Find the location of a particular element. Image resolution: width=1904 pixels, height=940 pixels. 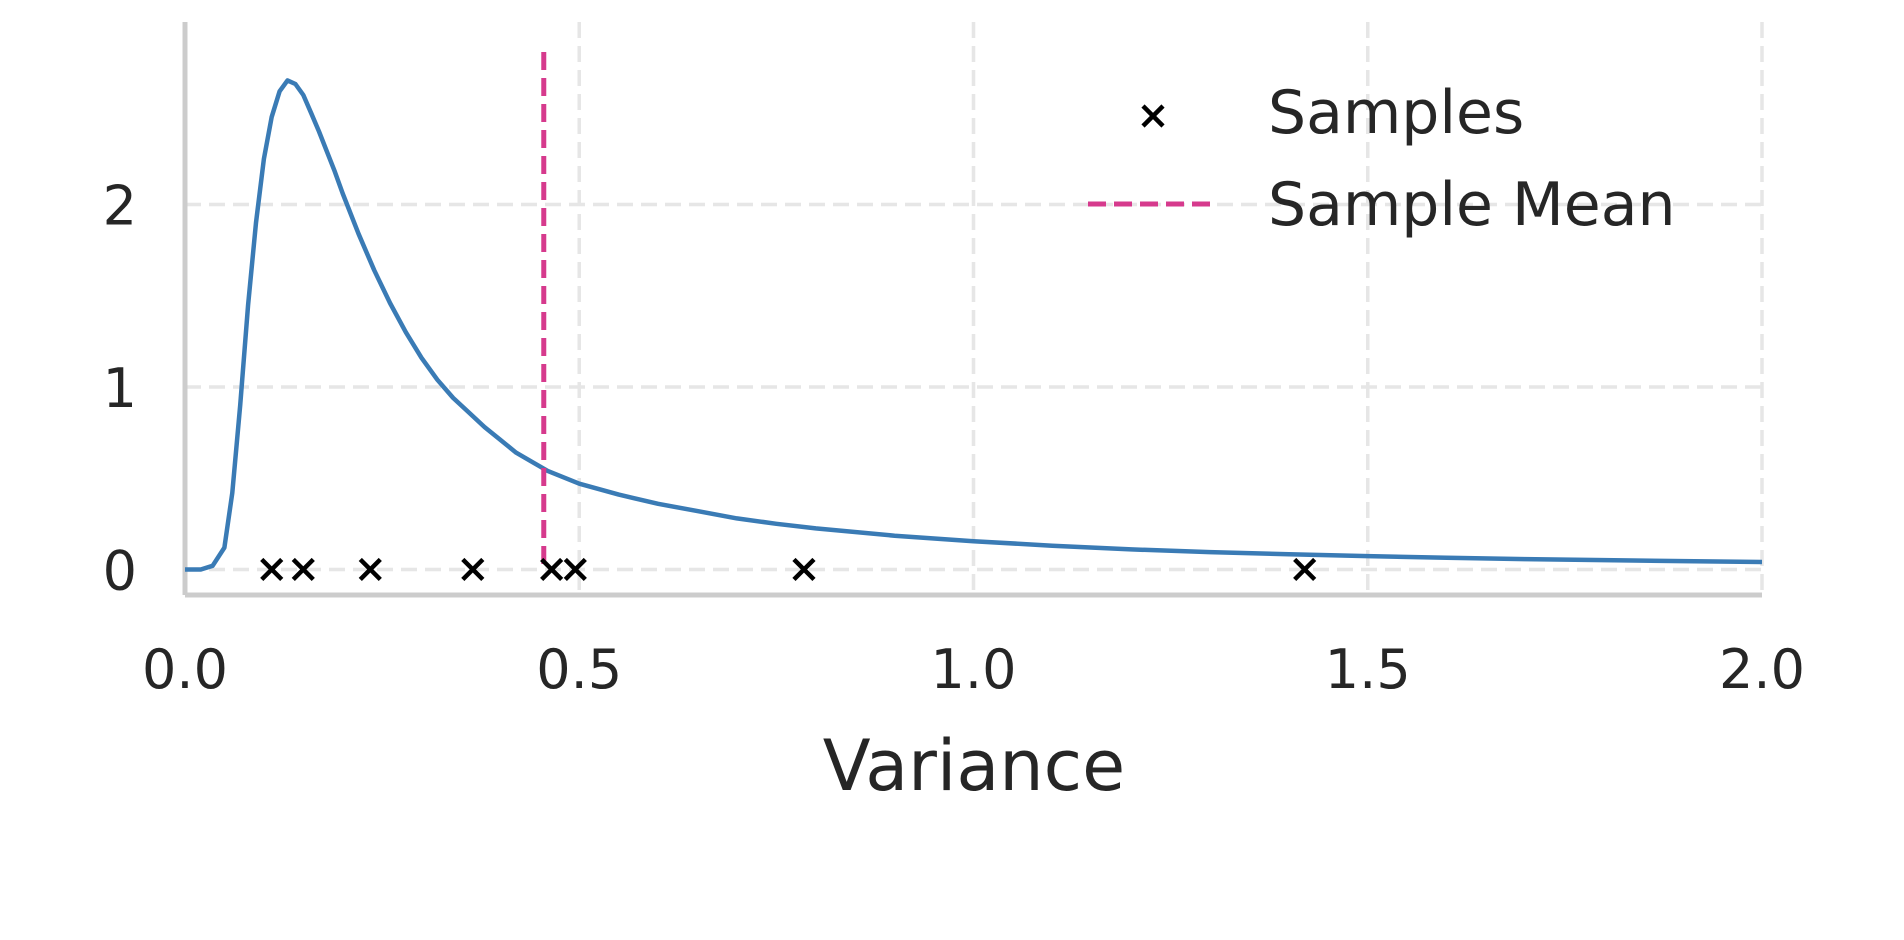

x-axis-label: Variance is located at coordinates (974, 766).